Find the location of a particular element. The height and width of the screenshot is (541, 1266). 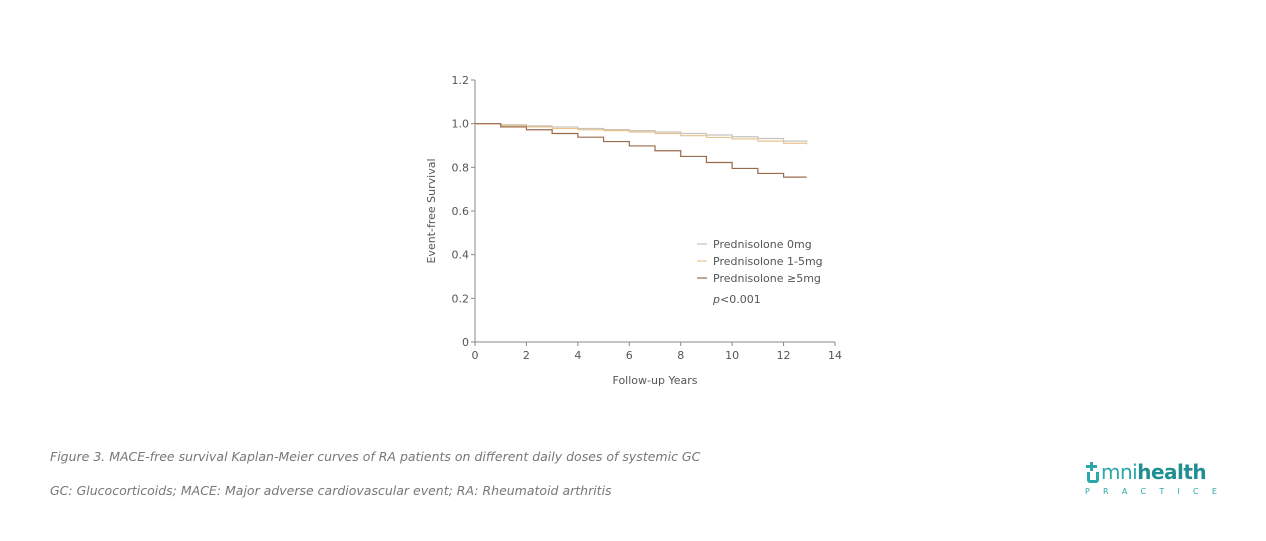

x-tick-label: 8 is located at coordinates (680, 355).